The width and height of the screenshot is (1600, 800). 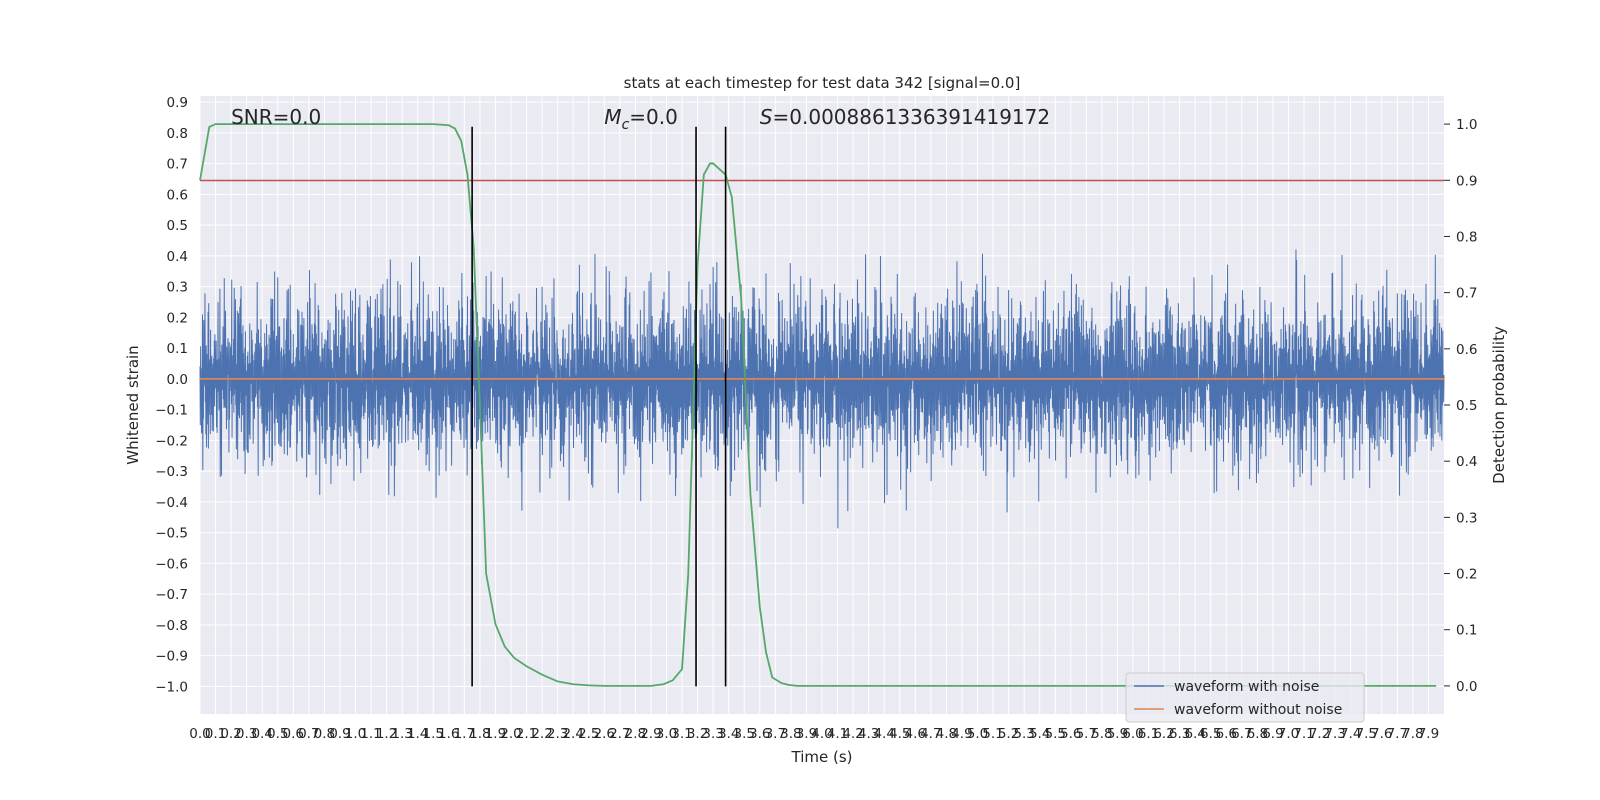 What do you see at coordinates (1366, 734) in the screenshot?
I see `x-tick-label: 7.5` at bounding box center [1366, 734].